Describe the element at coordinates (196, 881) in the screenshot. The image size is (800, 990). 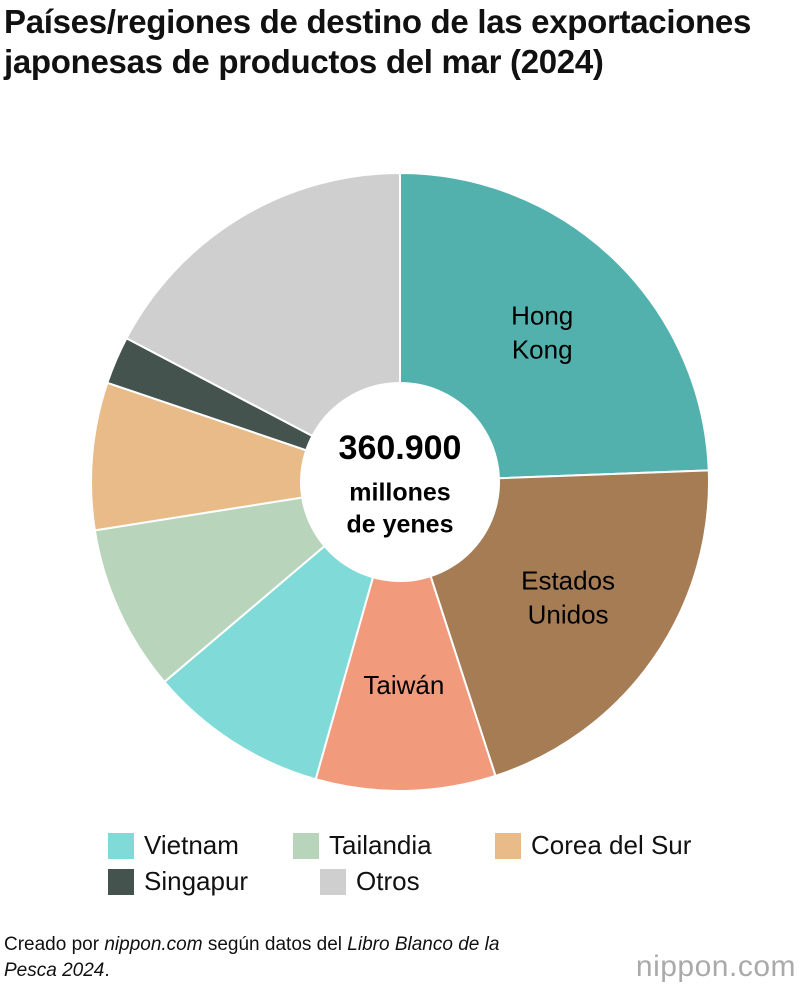
I see `legend-label: Singapur` at that location.